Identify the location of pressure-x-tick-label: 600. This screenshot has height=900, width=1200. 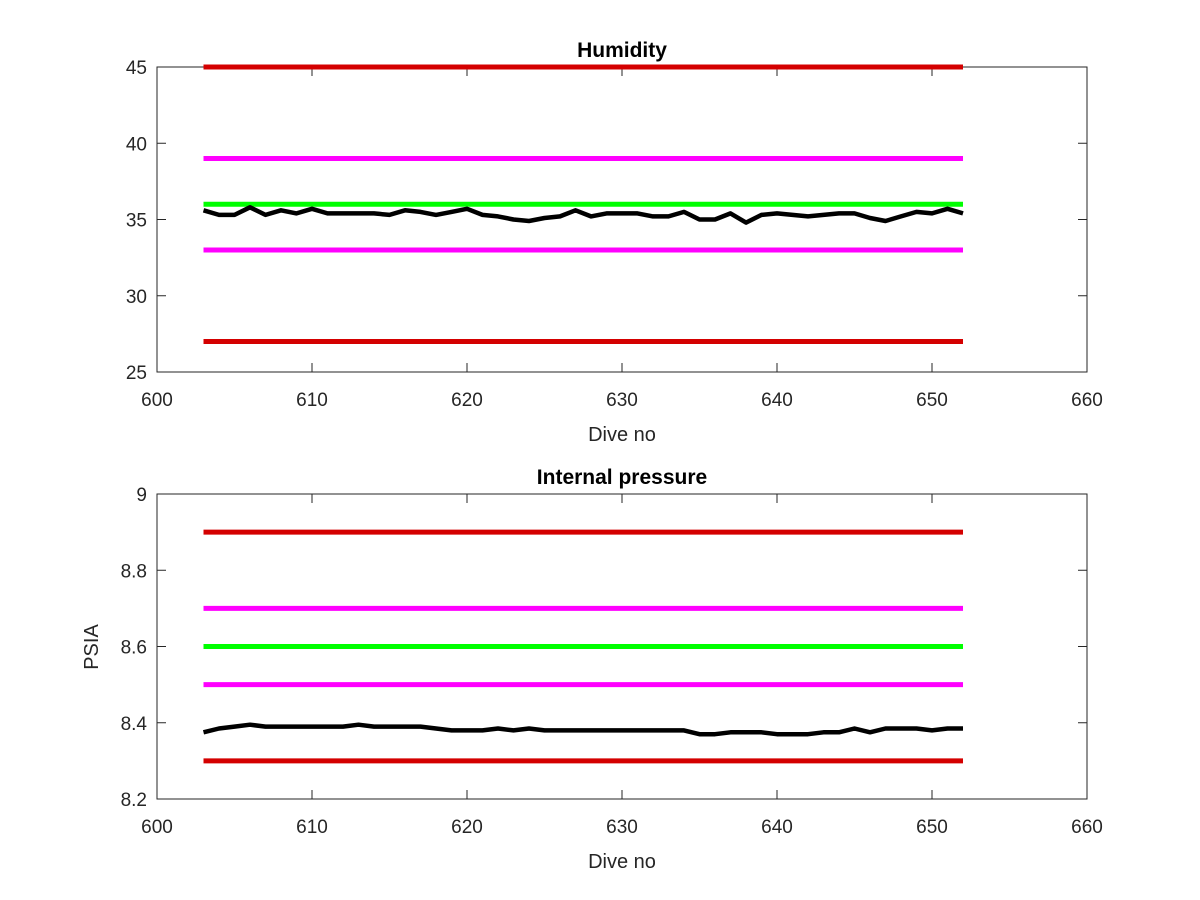
(157, 827).